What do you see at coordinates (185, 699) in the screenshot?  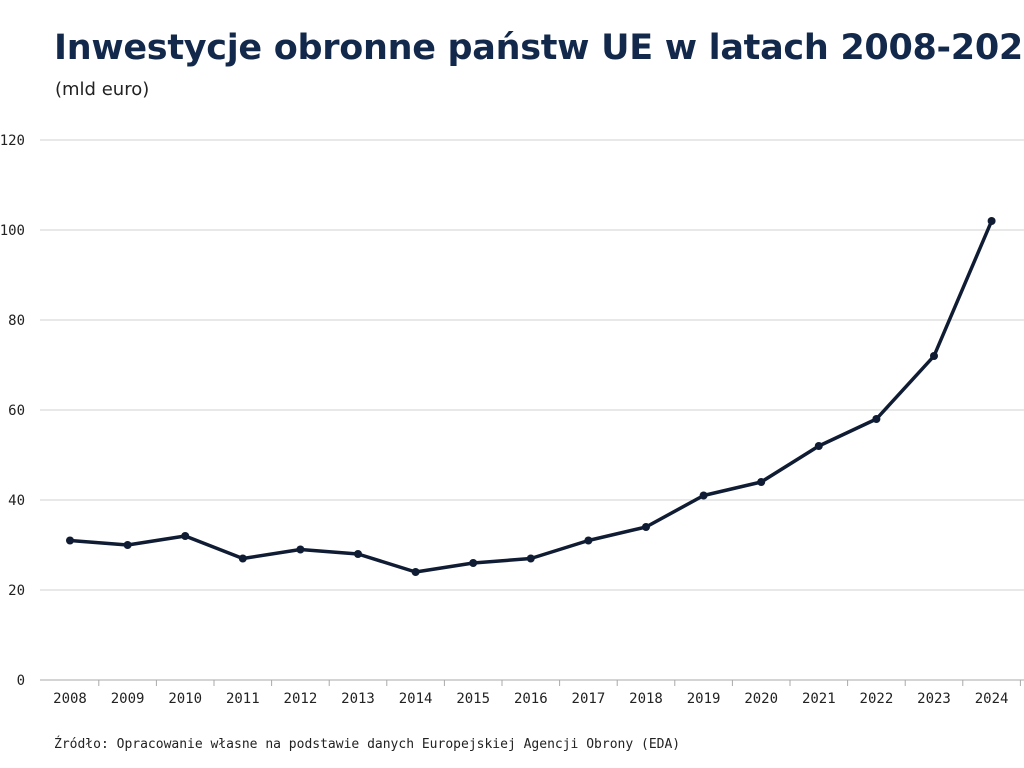 I see `x-tick-label: 2010` at bounding box center [185, 699].